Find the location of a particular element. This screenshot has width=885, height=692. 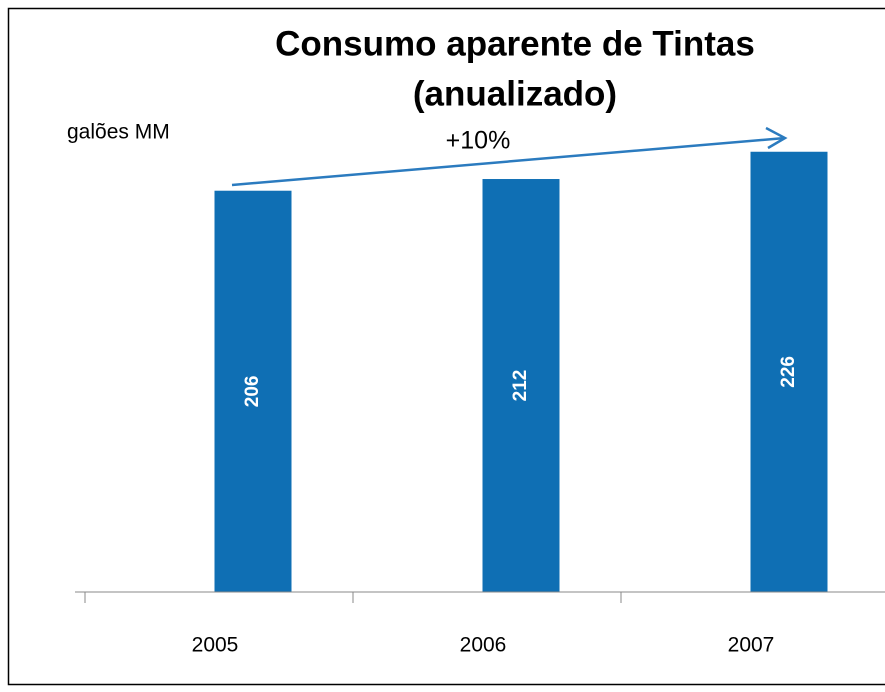

x-tick-label: 2007 is located at coordinates (751, 645).